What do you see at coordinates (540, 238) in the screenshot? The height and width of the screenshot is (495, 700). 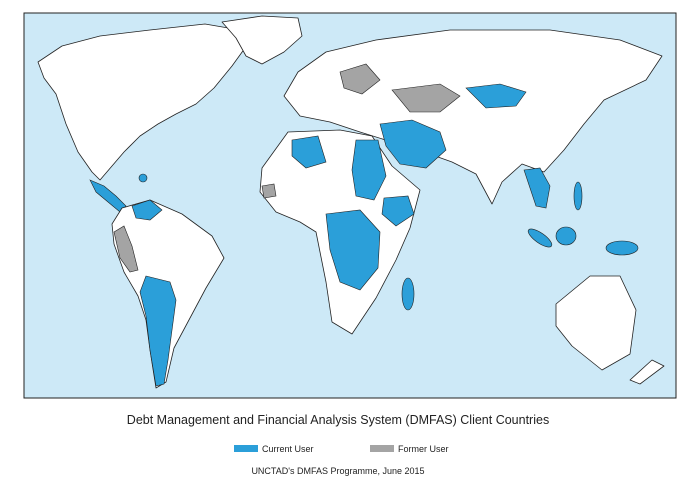 I see `sumatra` at bounding box center [540, 238].